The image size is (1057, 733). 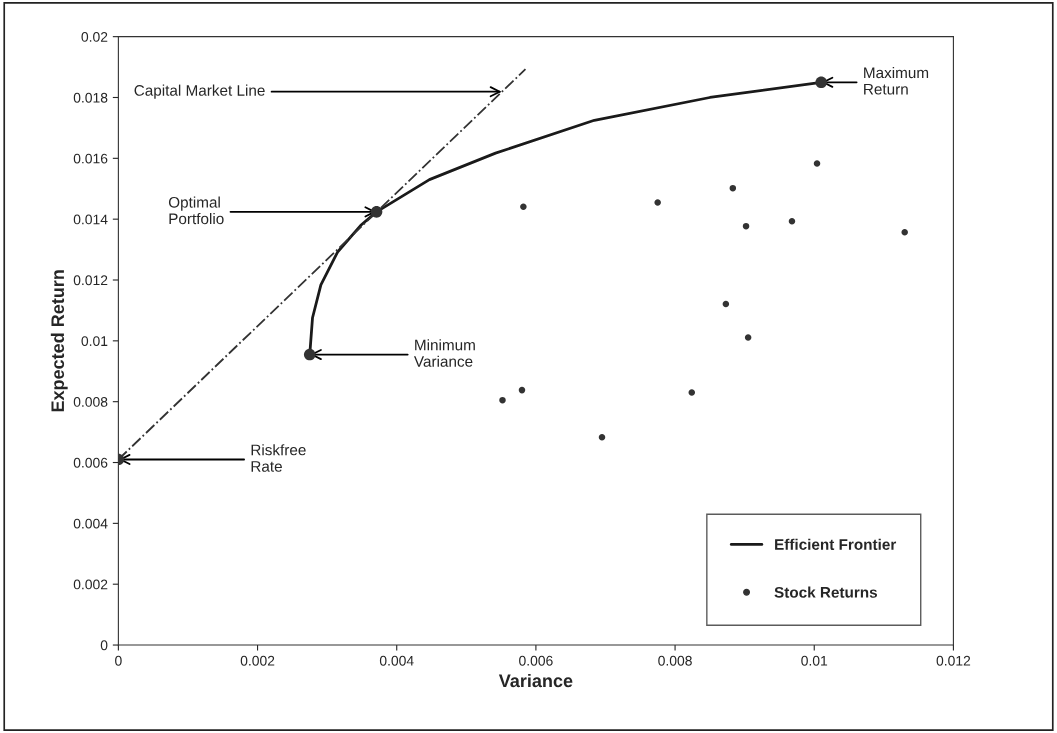 What do you see at coordinates (278, 458) in the screenshot?
I see `annotation: Riskfree Rate` at bounding box center [278, 458].